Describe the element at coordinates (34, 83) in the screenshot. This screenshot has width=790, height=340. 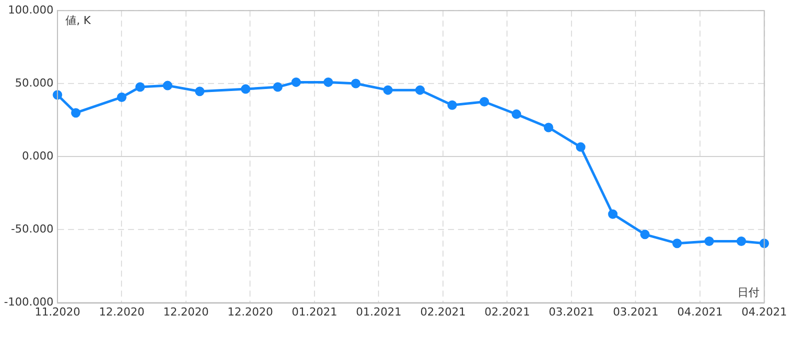
I see `y-tick-label: 50.000` at that location.